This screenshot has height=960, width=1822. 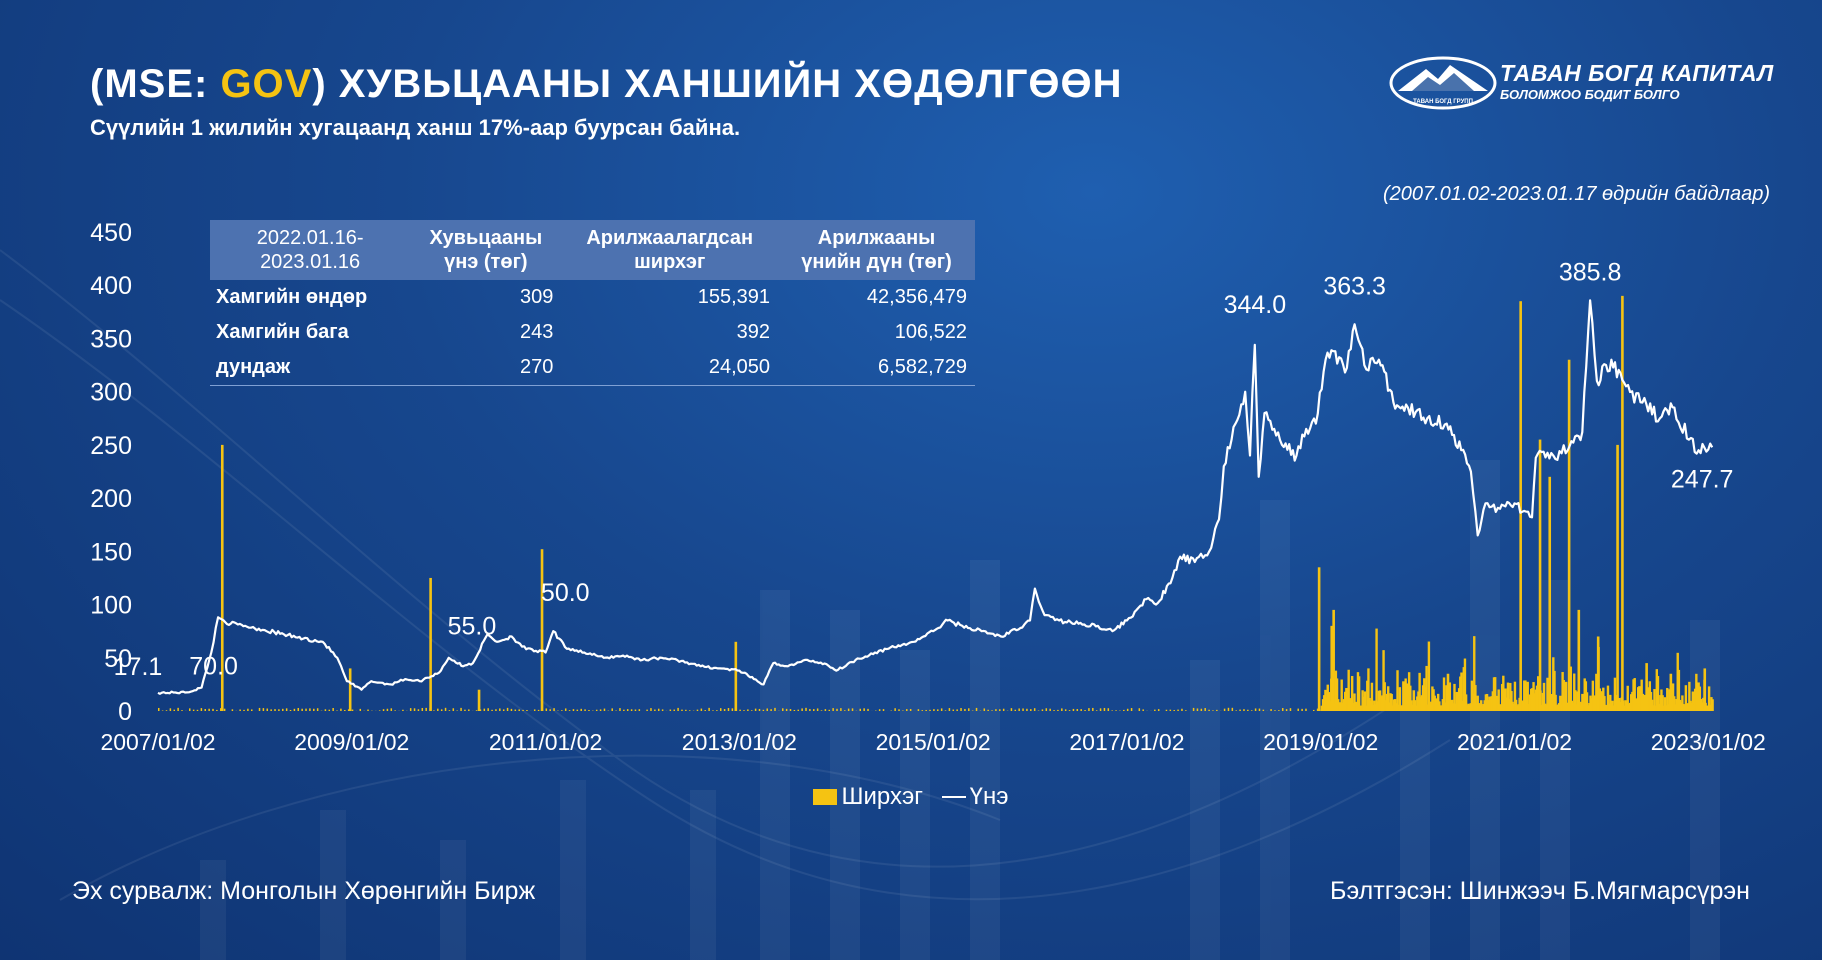 I want to click on stats-header-period: 2022.01.16- 2023.01.16, so click(x=310, y=250).